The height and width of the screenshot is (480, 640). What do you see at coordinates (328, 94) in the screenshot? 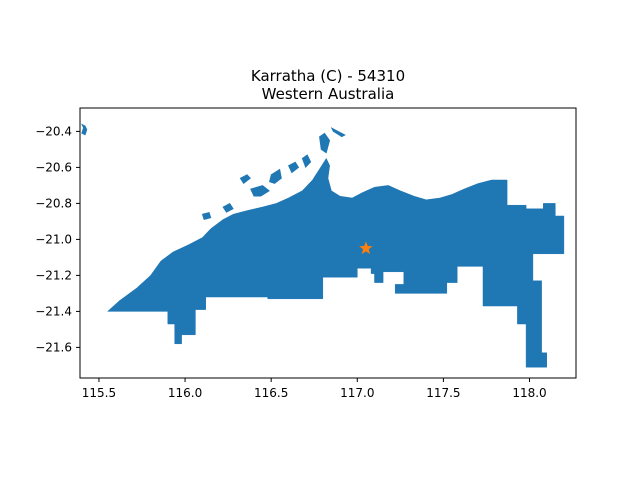
I see `map-title-line-2: Western Australia` at bounding box center [328, 94].